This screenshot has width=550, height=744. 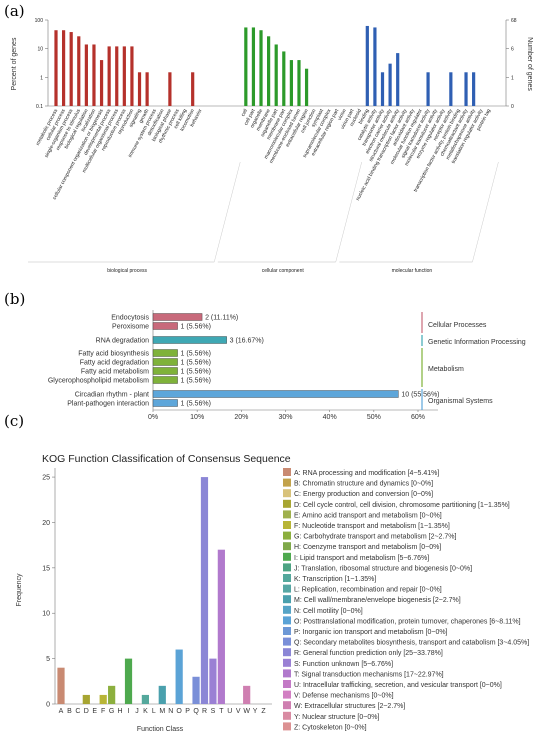 I want to click on c-x-tick-label: J, so click(x=137, y=711).